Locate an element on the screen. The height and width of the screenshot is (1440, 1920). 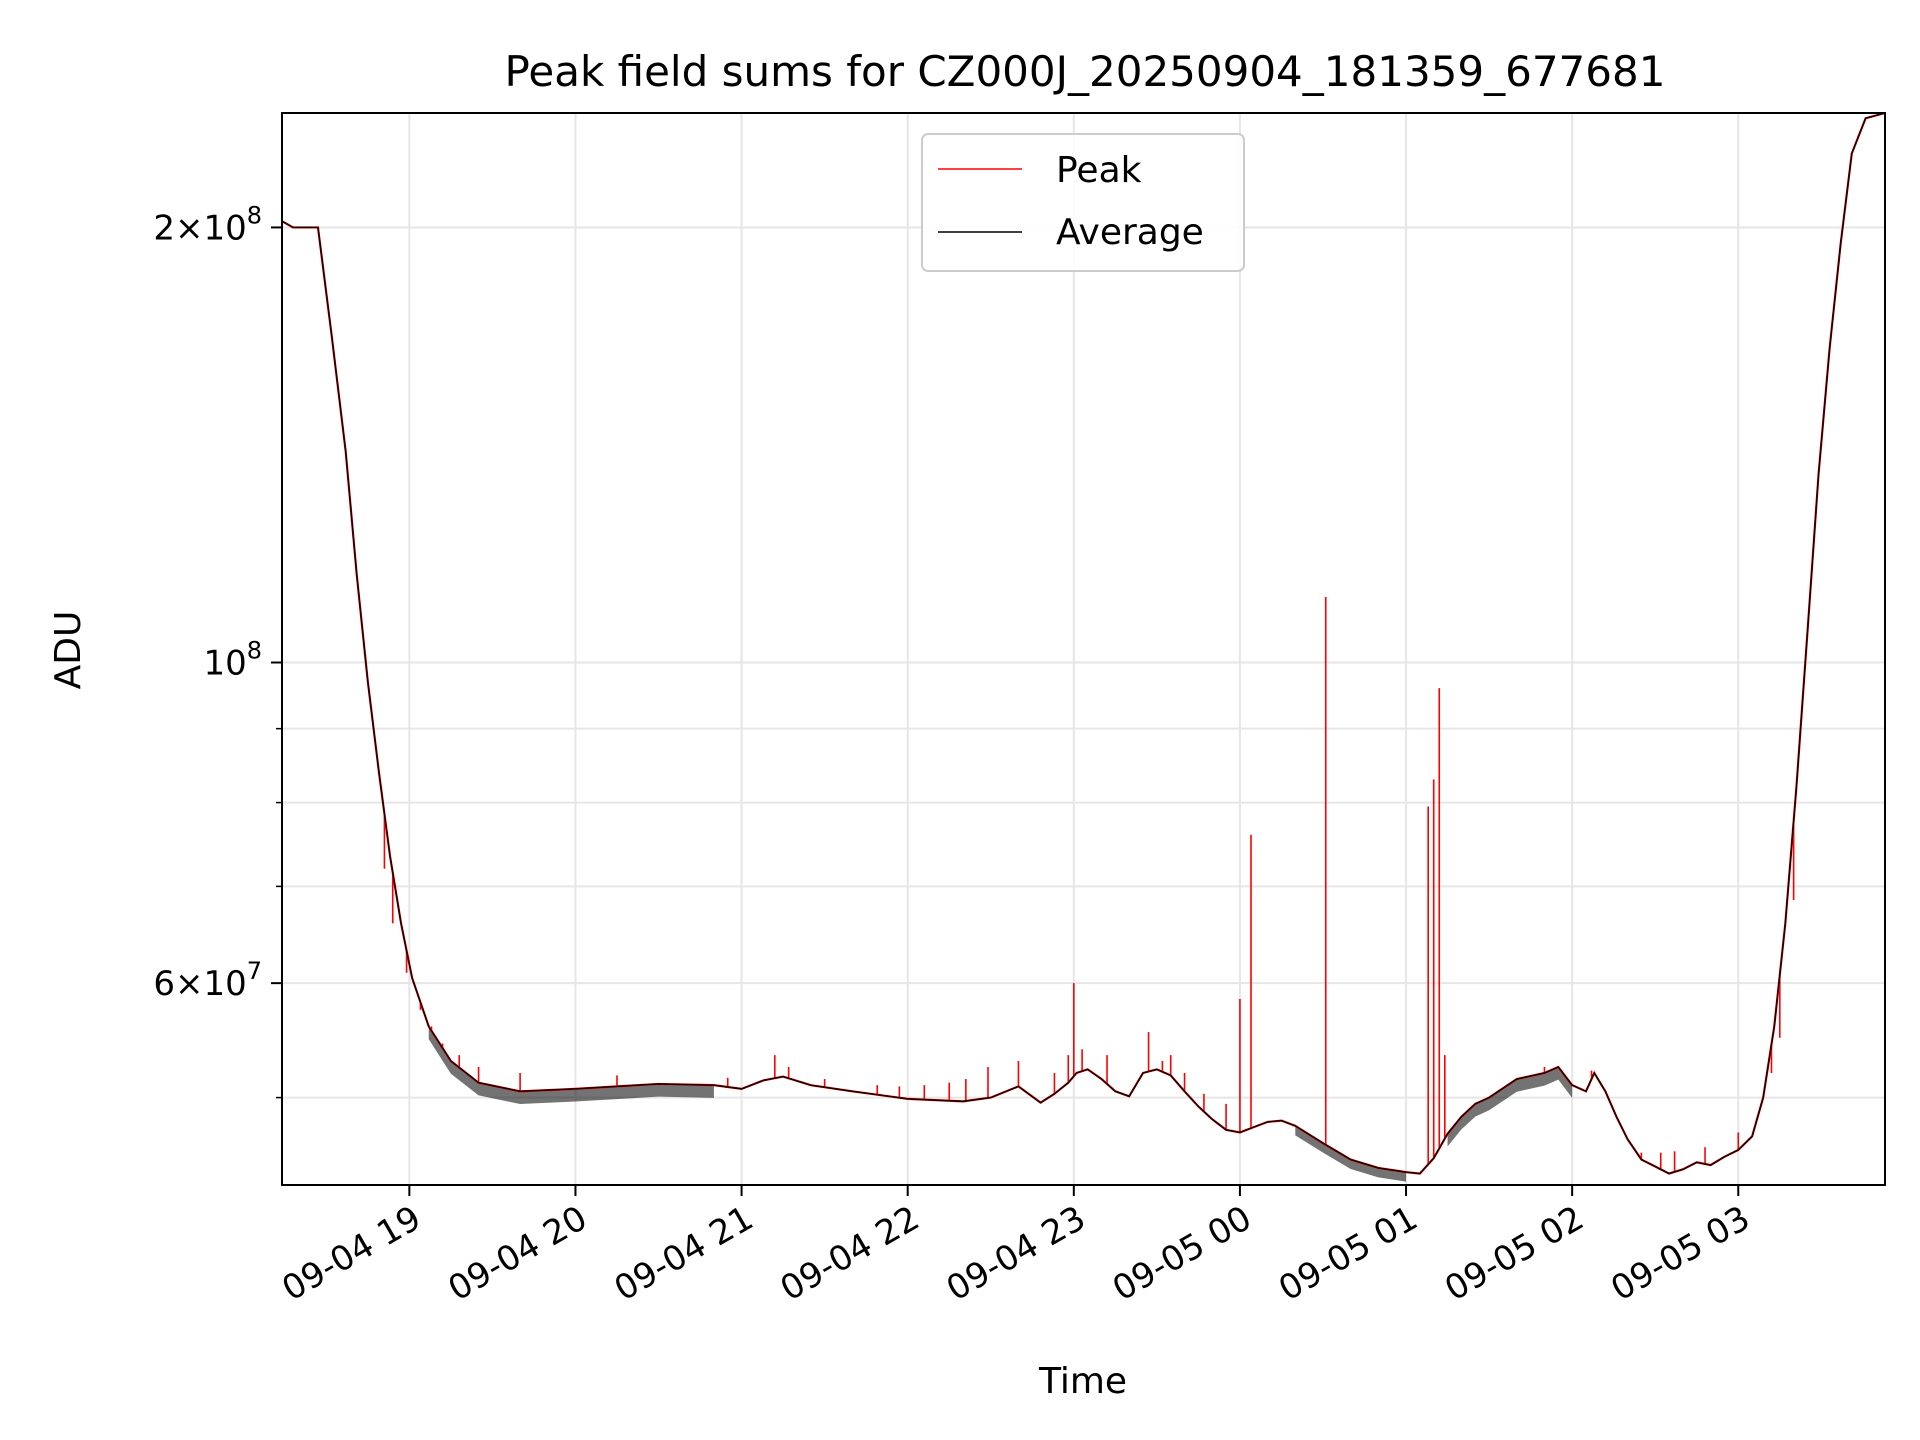
y-tick-label: 108 is located at coordinates (232, 660).